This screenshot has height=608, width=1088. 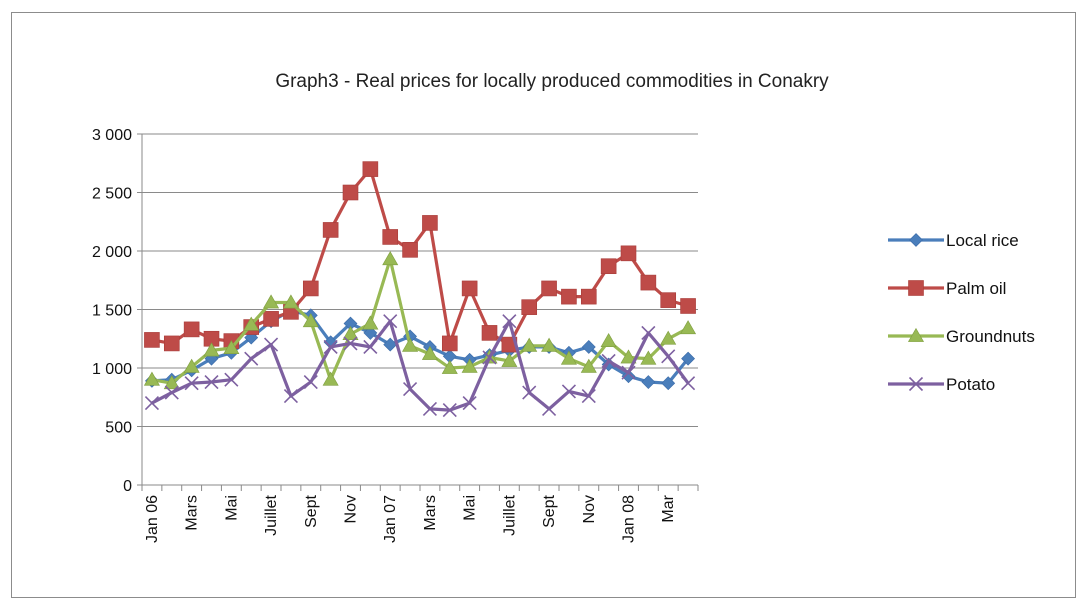 I want to click on legend-label: Palm oil, so click(x=976, y=288).